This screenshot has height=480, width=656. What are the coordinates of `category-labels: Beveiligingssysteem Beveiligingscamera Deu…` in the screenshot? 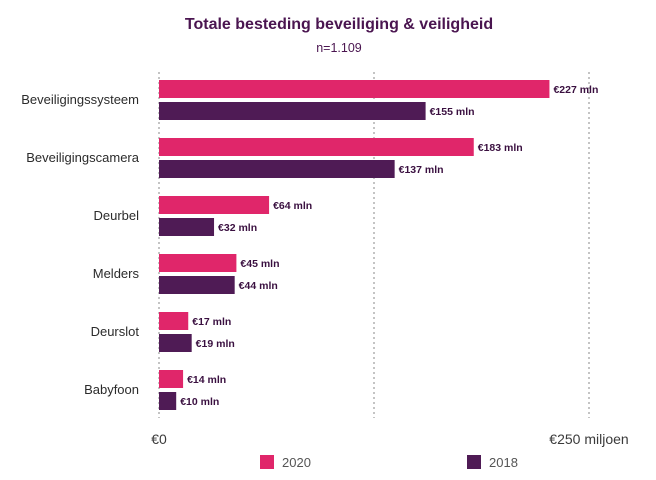 It's located at (80, 244).